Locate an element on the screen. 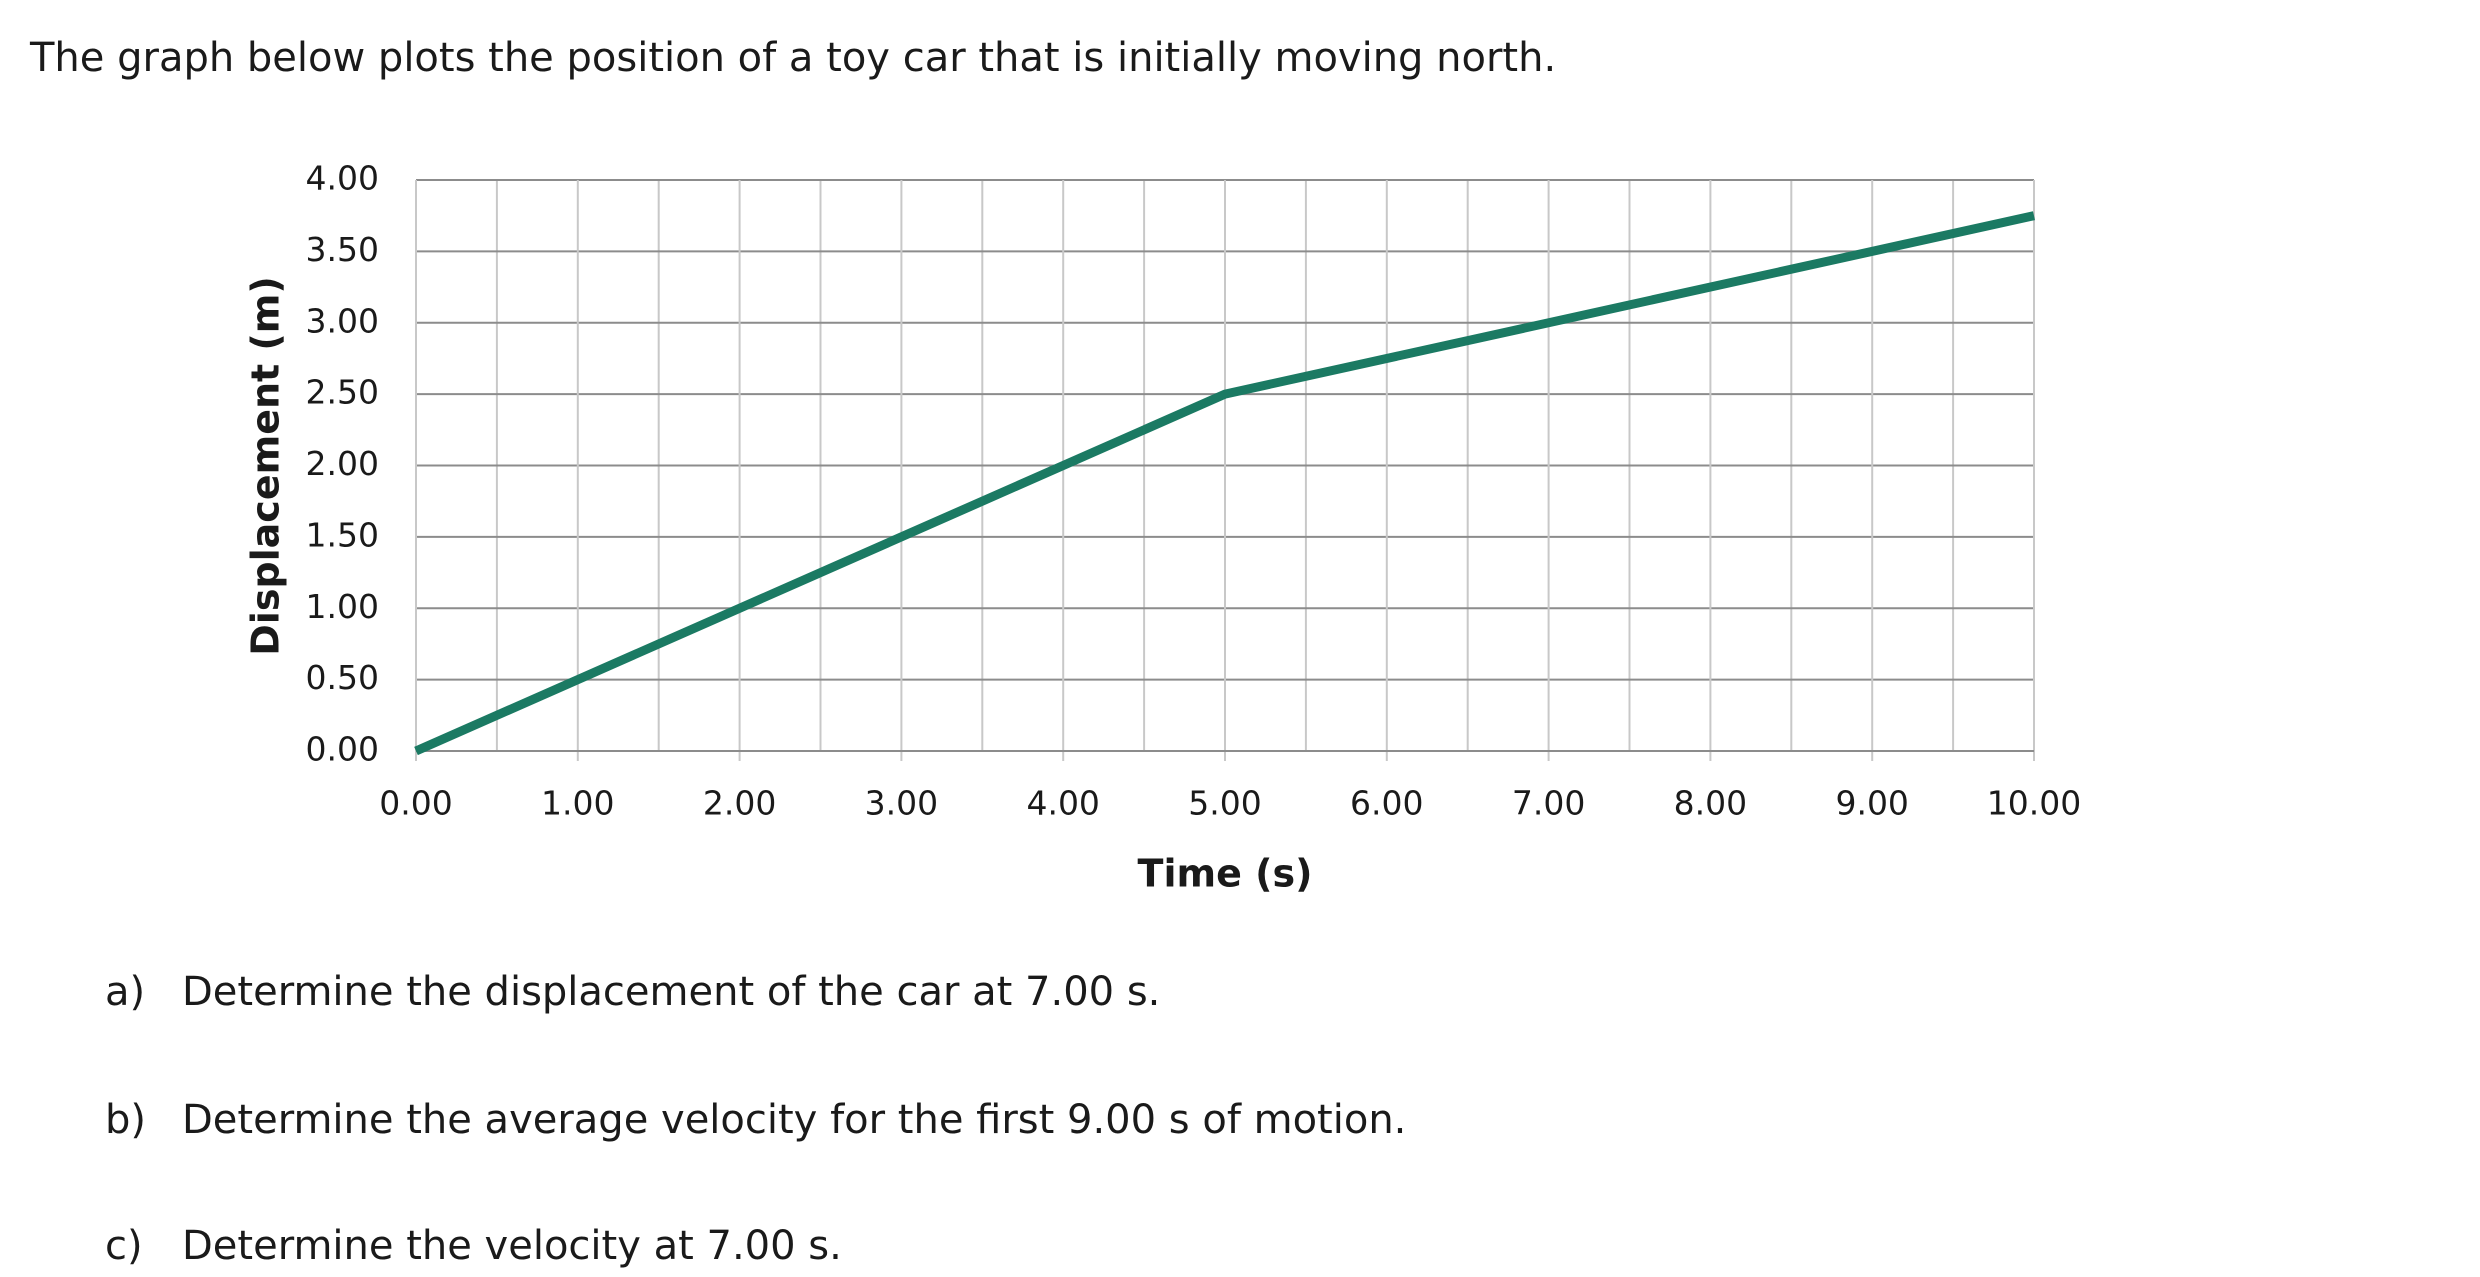 Image resolution: width=2480 pixels, height=1277 pixels. y-tick-label: 1.50 is located at coordinates (342, 534).